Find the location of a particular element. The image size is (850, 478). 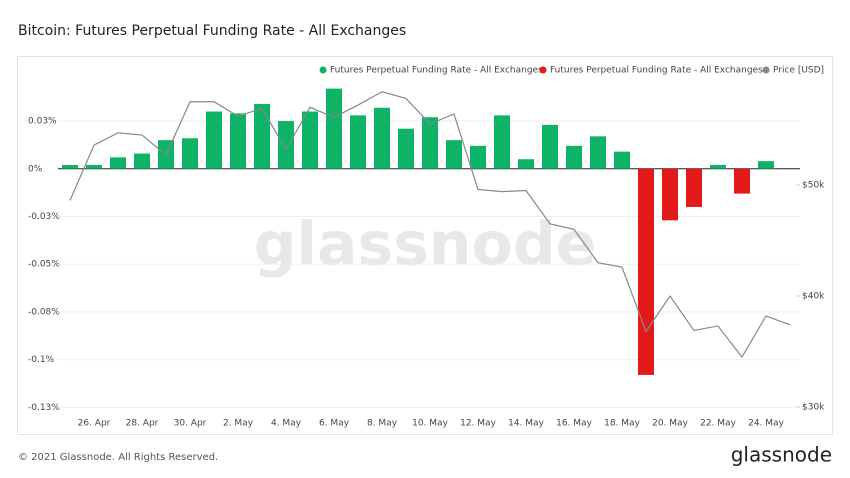

watermark: glassnode is located at coordinates (424, 245).